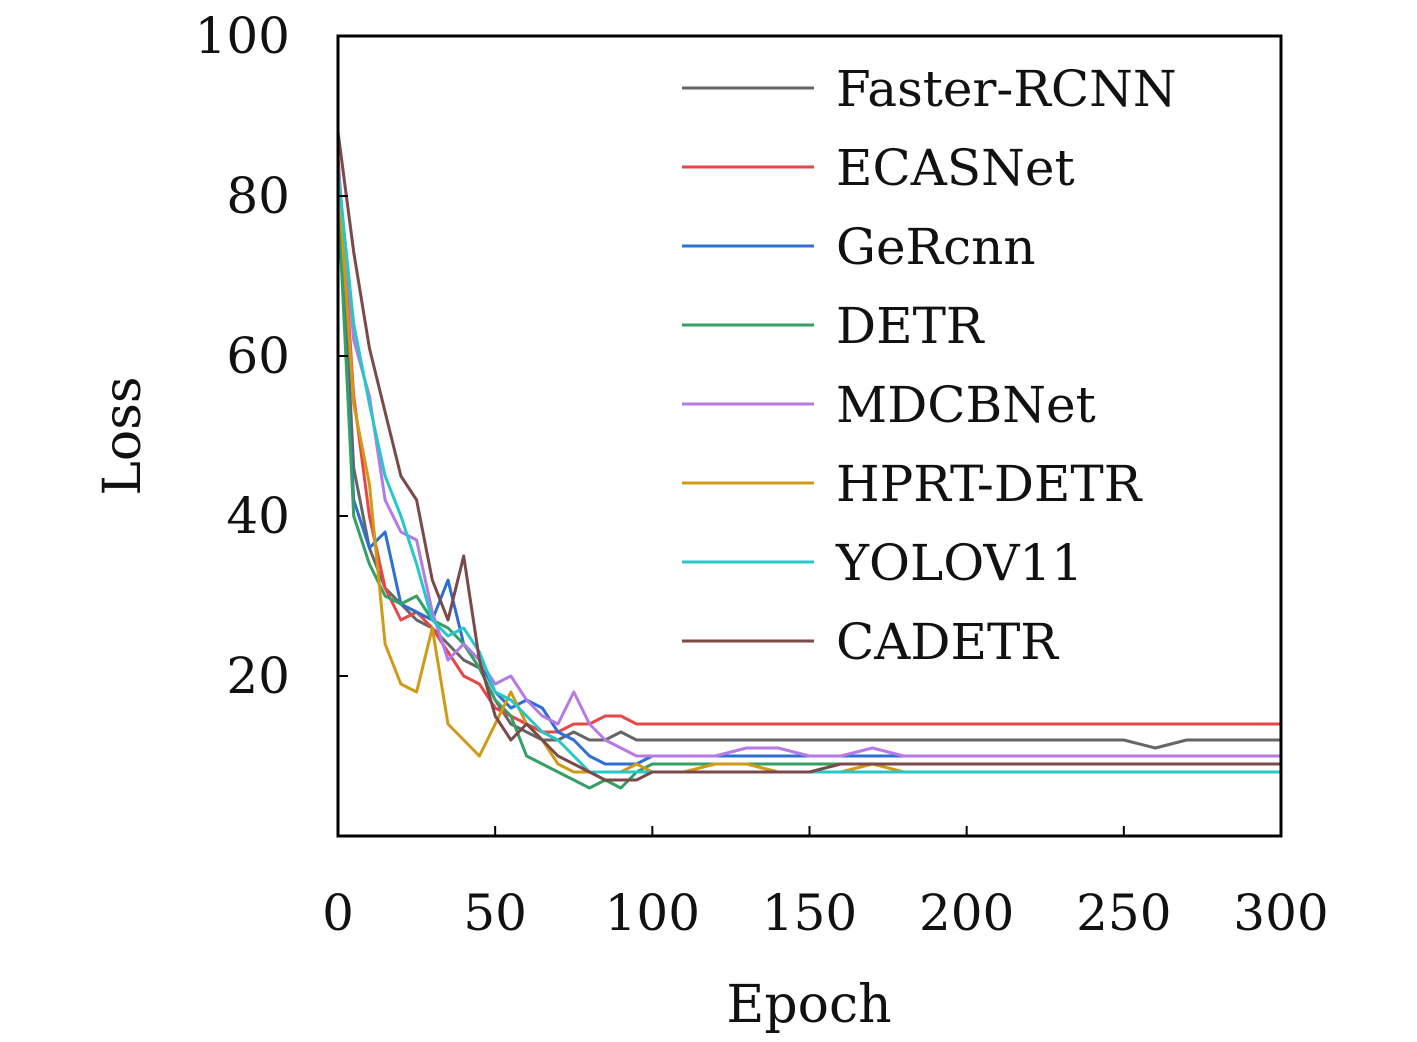 This screenshot has width=1417, height=1042. I want to click on x-tick-label: 250, so click(1123, 913).